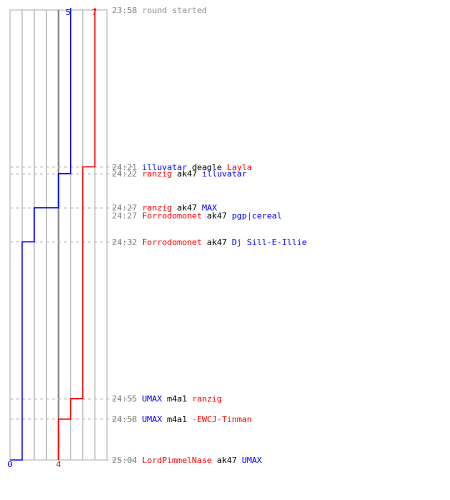 The height and width of the screenshot is (500, 450). I want to click on event-line: 24:58 UMAX m4a1 -EWCJ-Tinman, so click(182, 419).